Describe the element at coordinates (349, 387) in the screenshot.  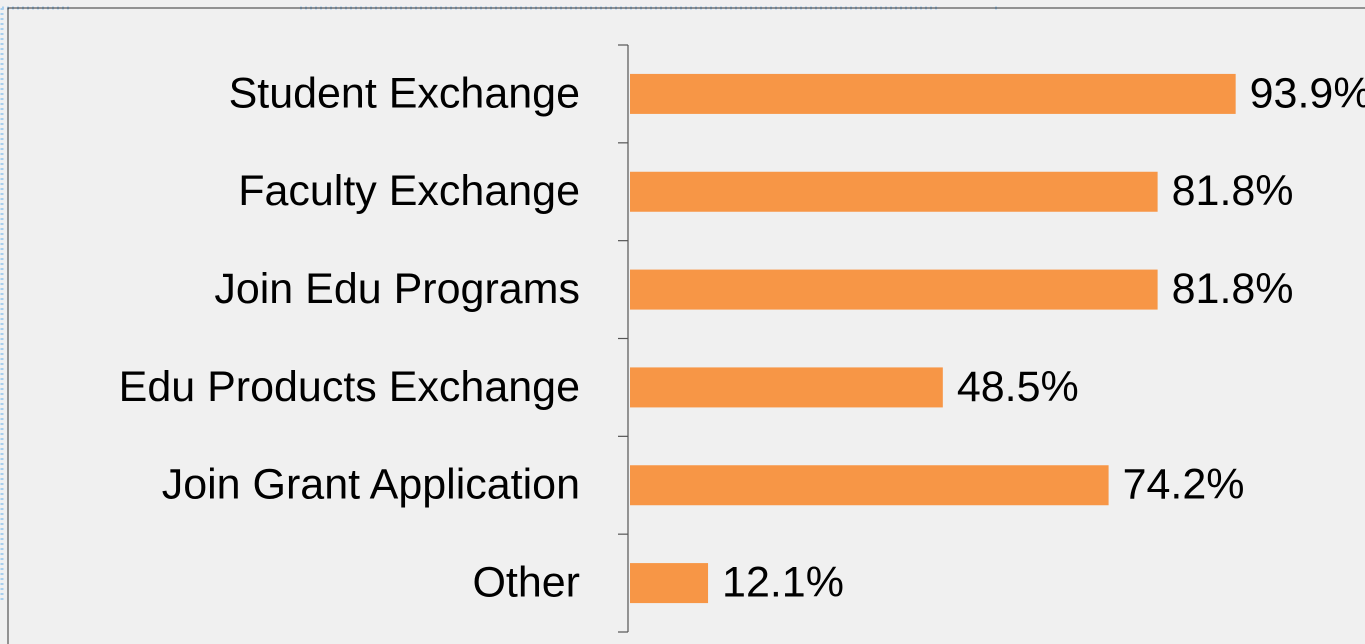
I see `y-tick-label: Edu Products Exchange` at that location.